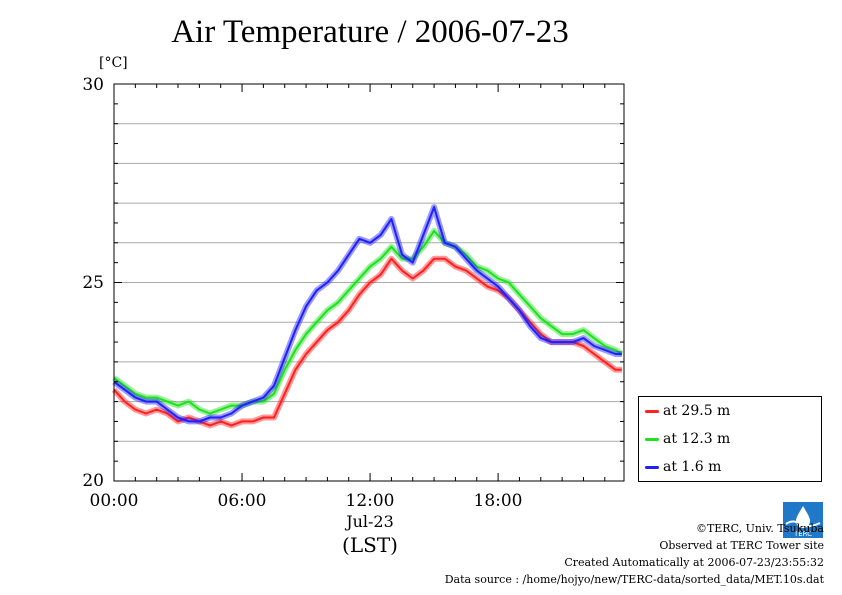 Image resolution: width=842 pixels, height=595 pixels. I want to click on terc-logo-icon: TERC, so click(803, 520).